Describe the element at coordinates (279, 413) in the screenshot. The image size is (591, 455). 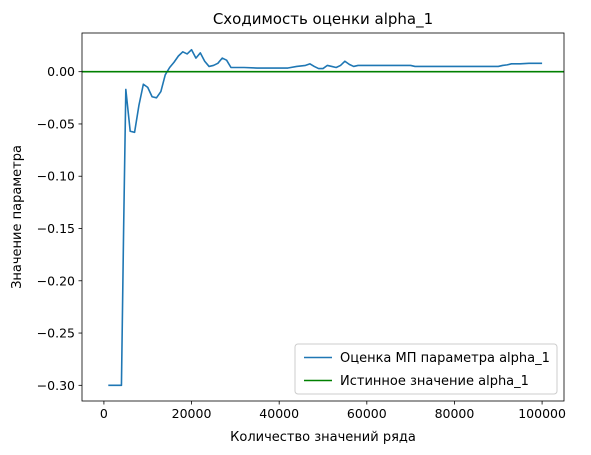
I see `x-tick-label: 40000` at that location.